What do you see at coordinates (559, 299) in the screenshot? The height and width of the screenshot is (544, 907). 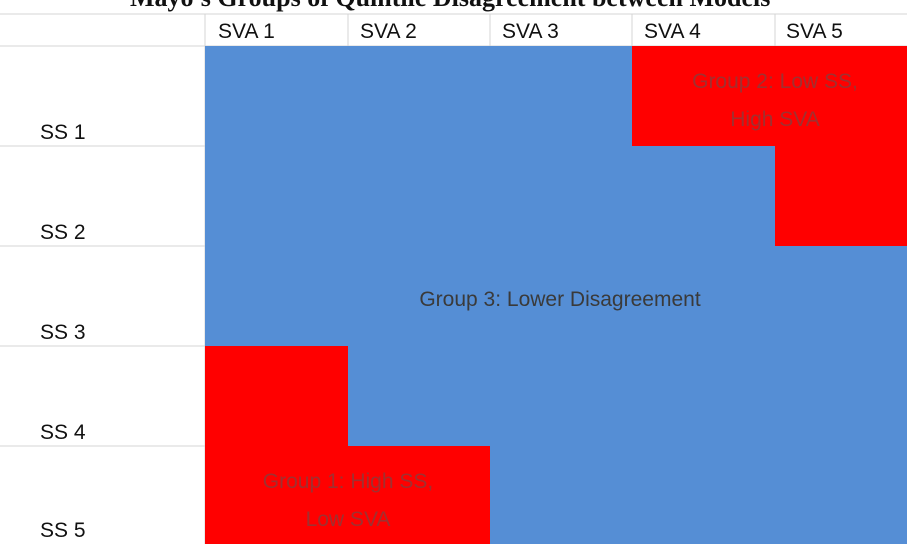 I see `group-label: Group 3: Lower Disagreement` at bounding box center [559, 299].